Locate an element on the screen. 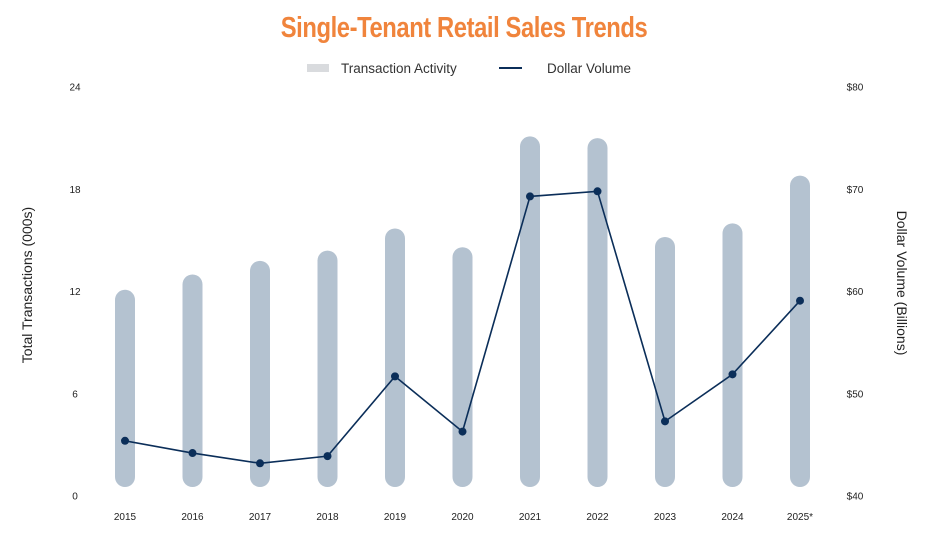  right-axis-ticks: $40 $50 $60 $70 $80 is located at coordinates (855, 293).